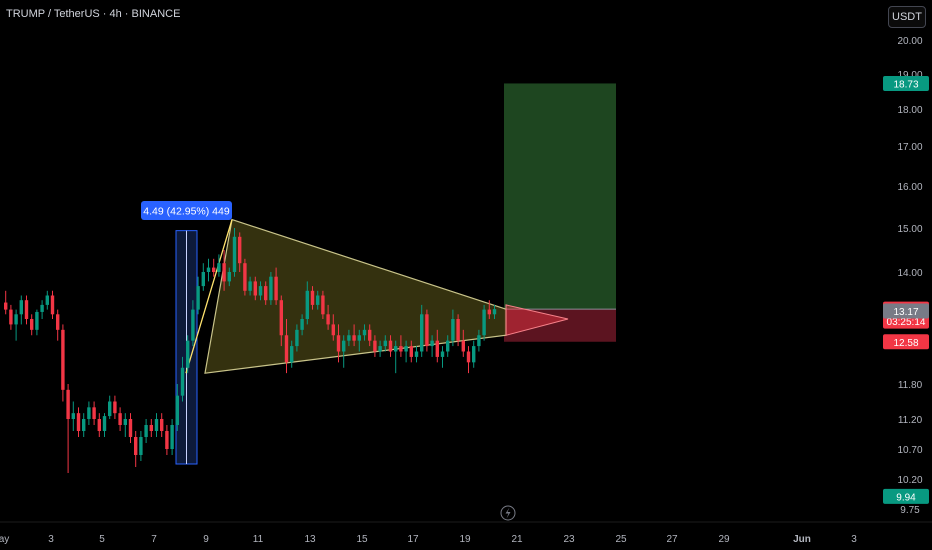 Image resolution: width=932 pixels, height=550 pixels. What do you see at coordinates (909, 147) in the screenshot?
I see `price-tick-label: 17.00` at bounding box center [909, 147].